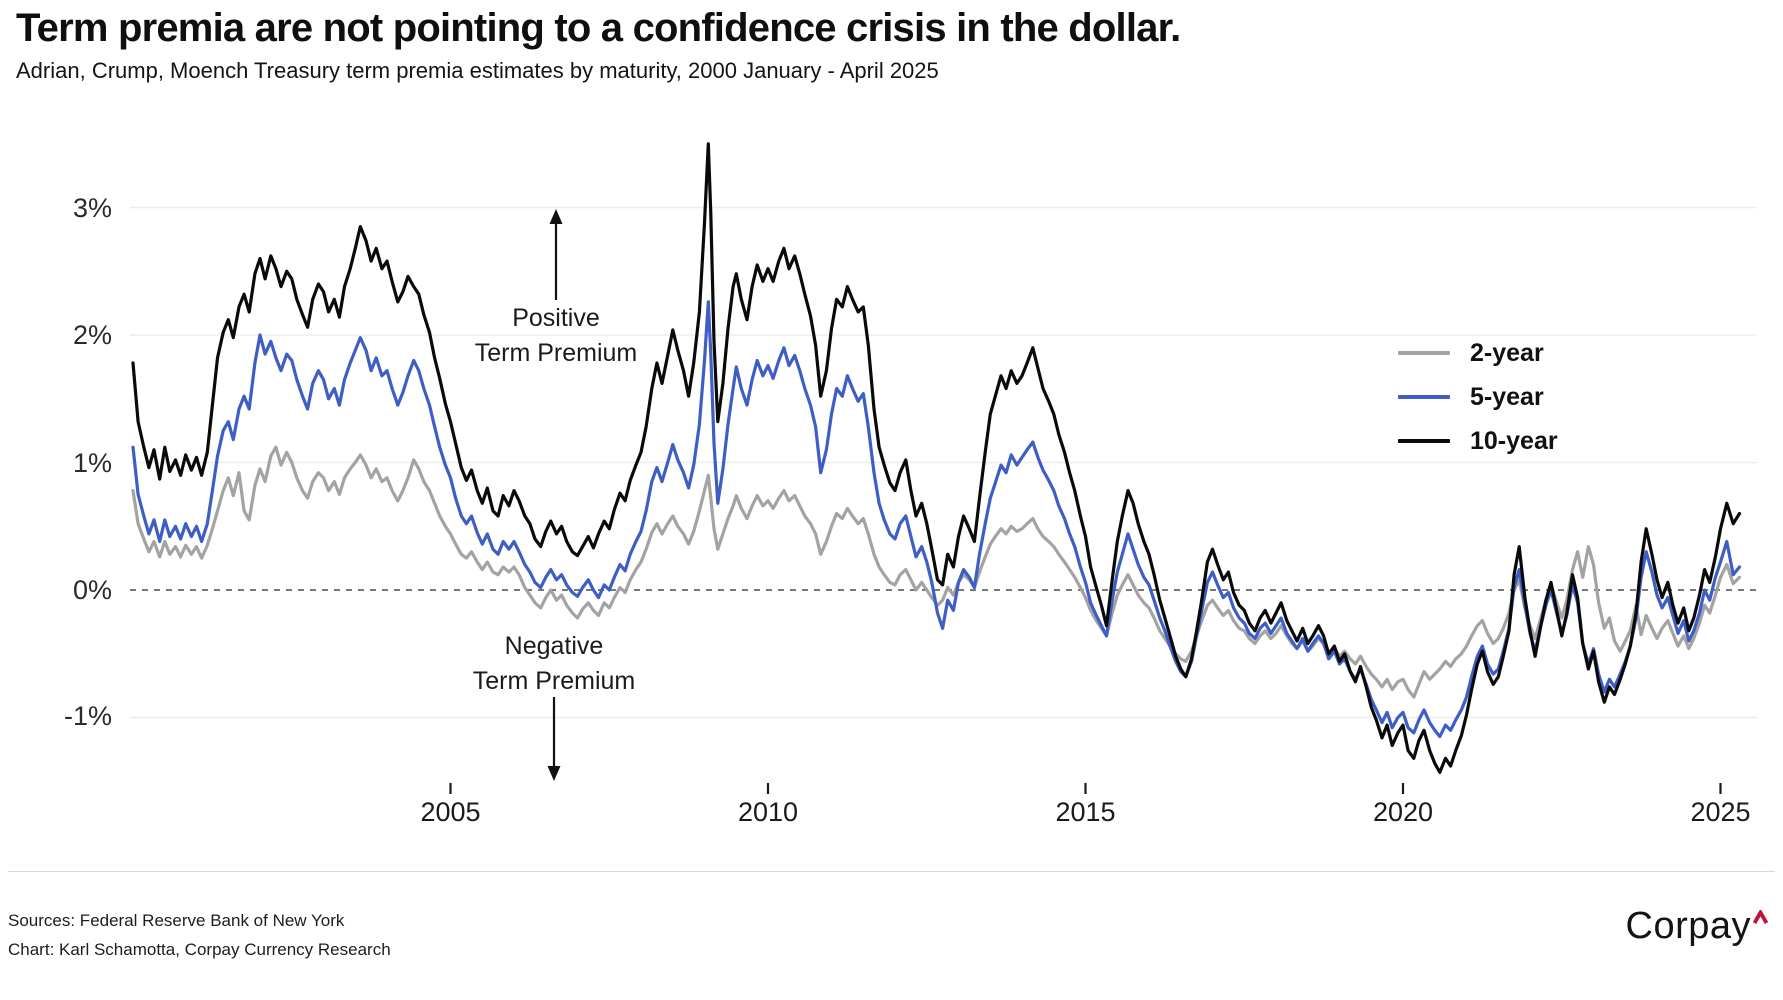  Describe the element at coordinates (92, 463) in the screenshot. I see `y-axis-label-1pct: 1%` at that location.